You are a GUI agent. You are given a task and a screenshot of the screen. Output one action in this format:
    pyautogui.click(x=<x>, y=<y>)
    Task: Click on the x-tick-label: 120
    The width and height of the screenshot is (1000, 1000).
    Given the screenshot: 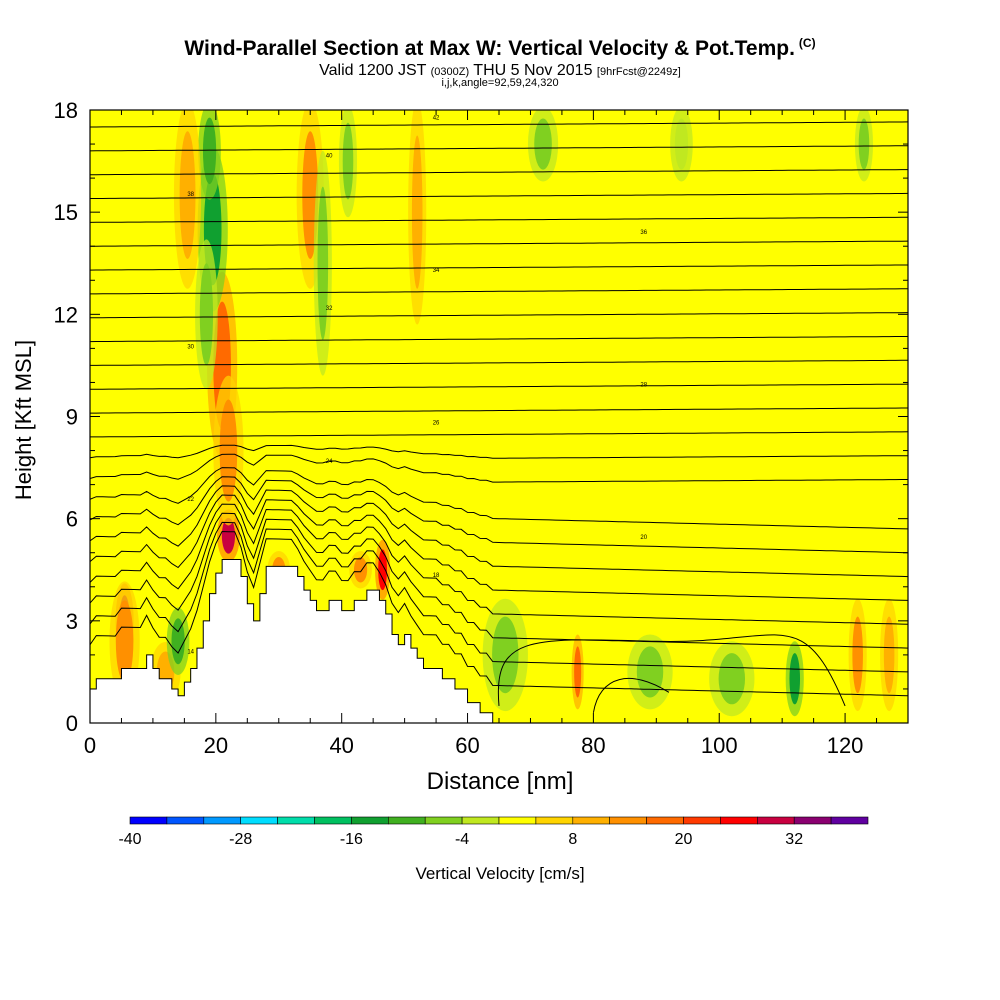 What is the action you would take?
    pyautogui.click(x=845, y=745)
    